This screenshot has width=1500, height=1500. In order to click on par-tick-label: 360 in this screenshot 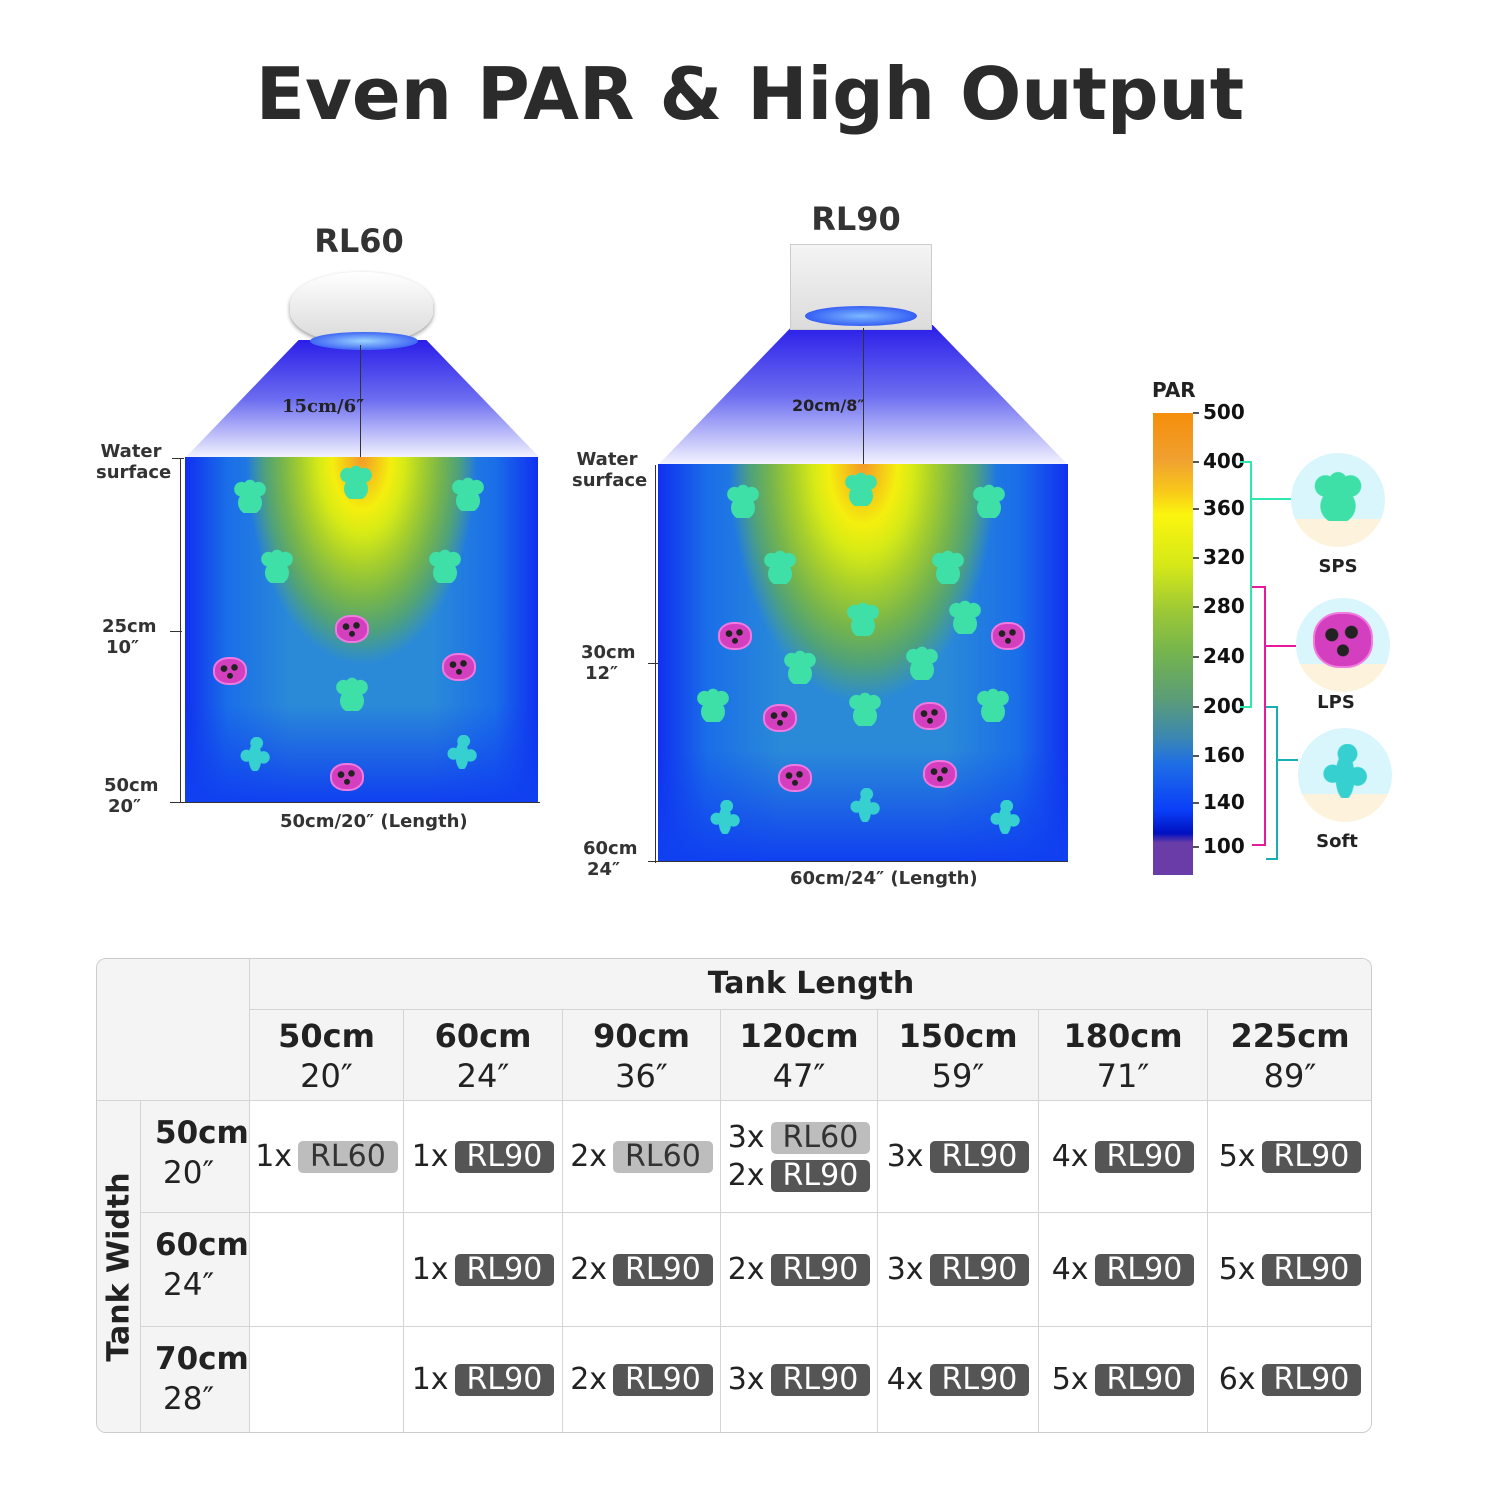, I will do `click(1224, 508)`.